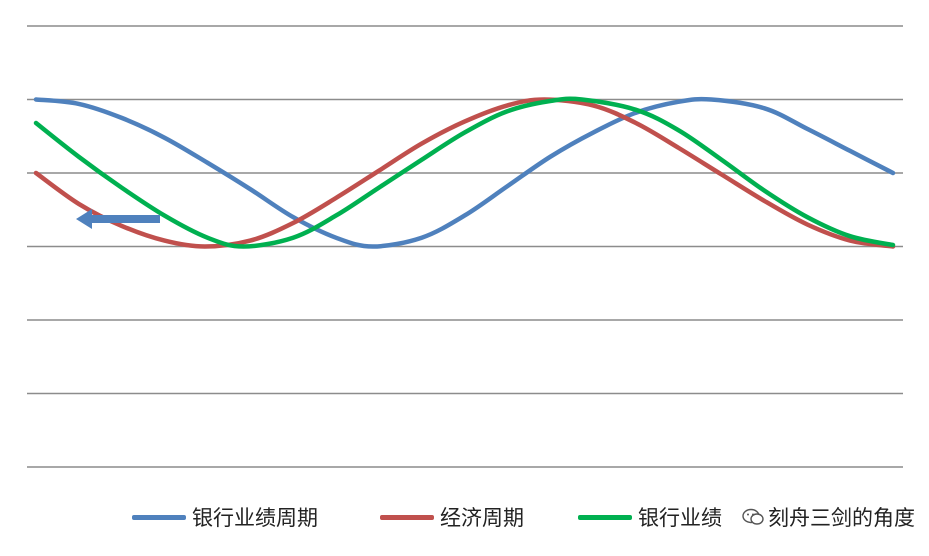 The height and width of the screenshot is (556, 929). I want to click on wechat-icon, so click(753, 516).